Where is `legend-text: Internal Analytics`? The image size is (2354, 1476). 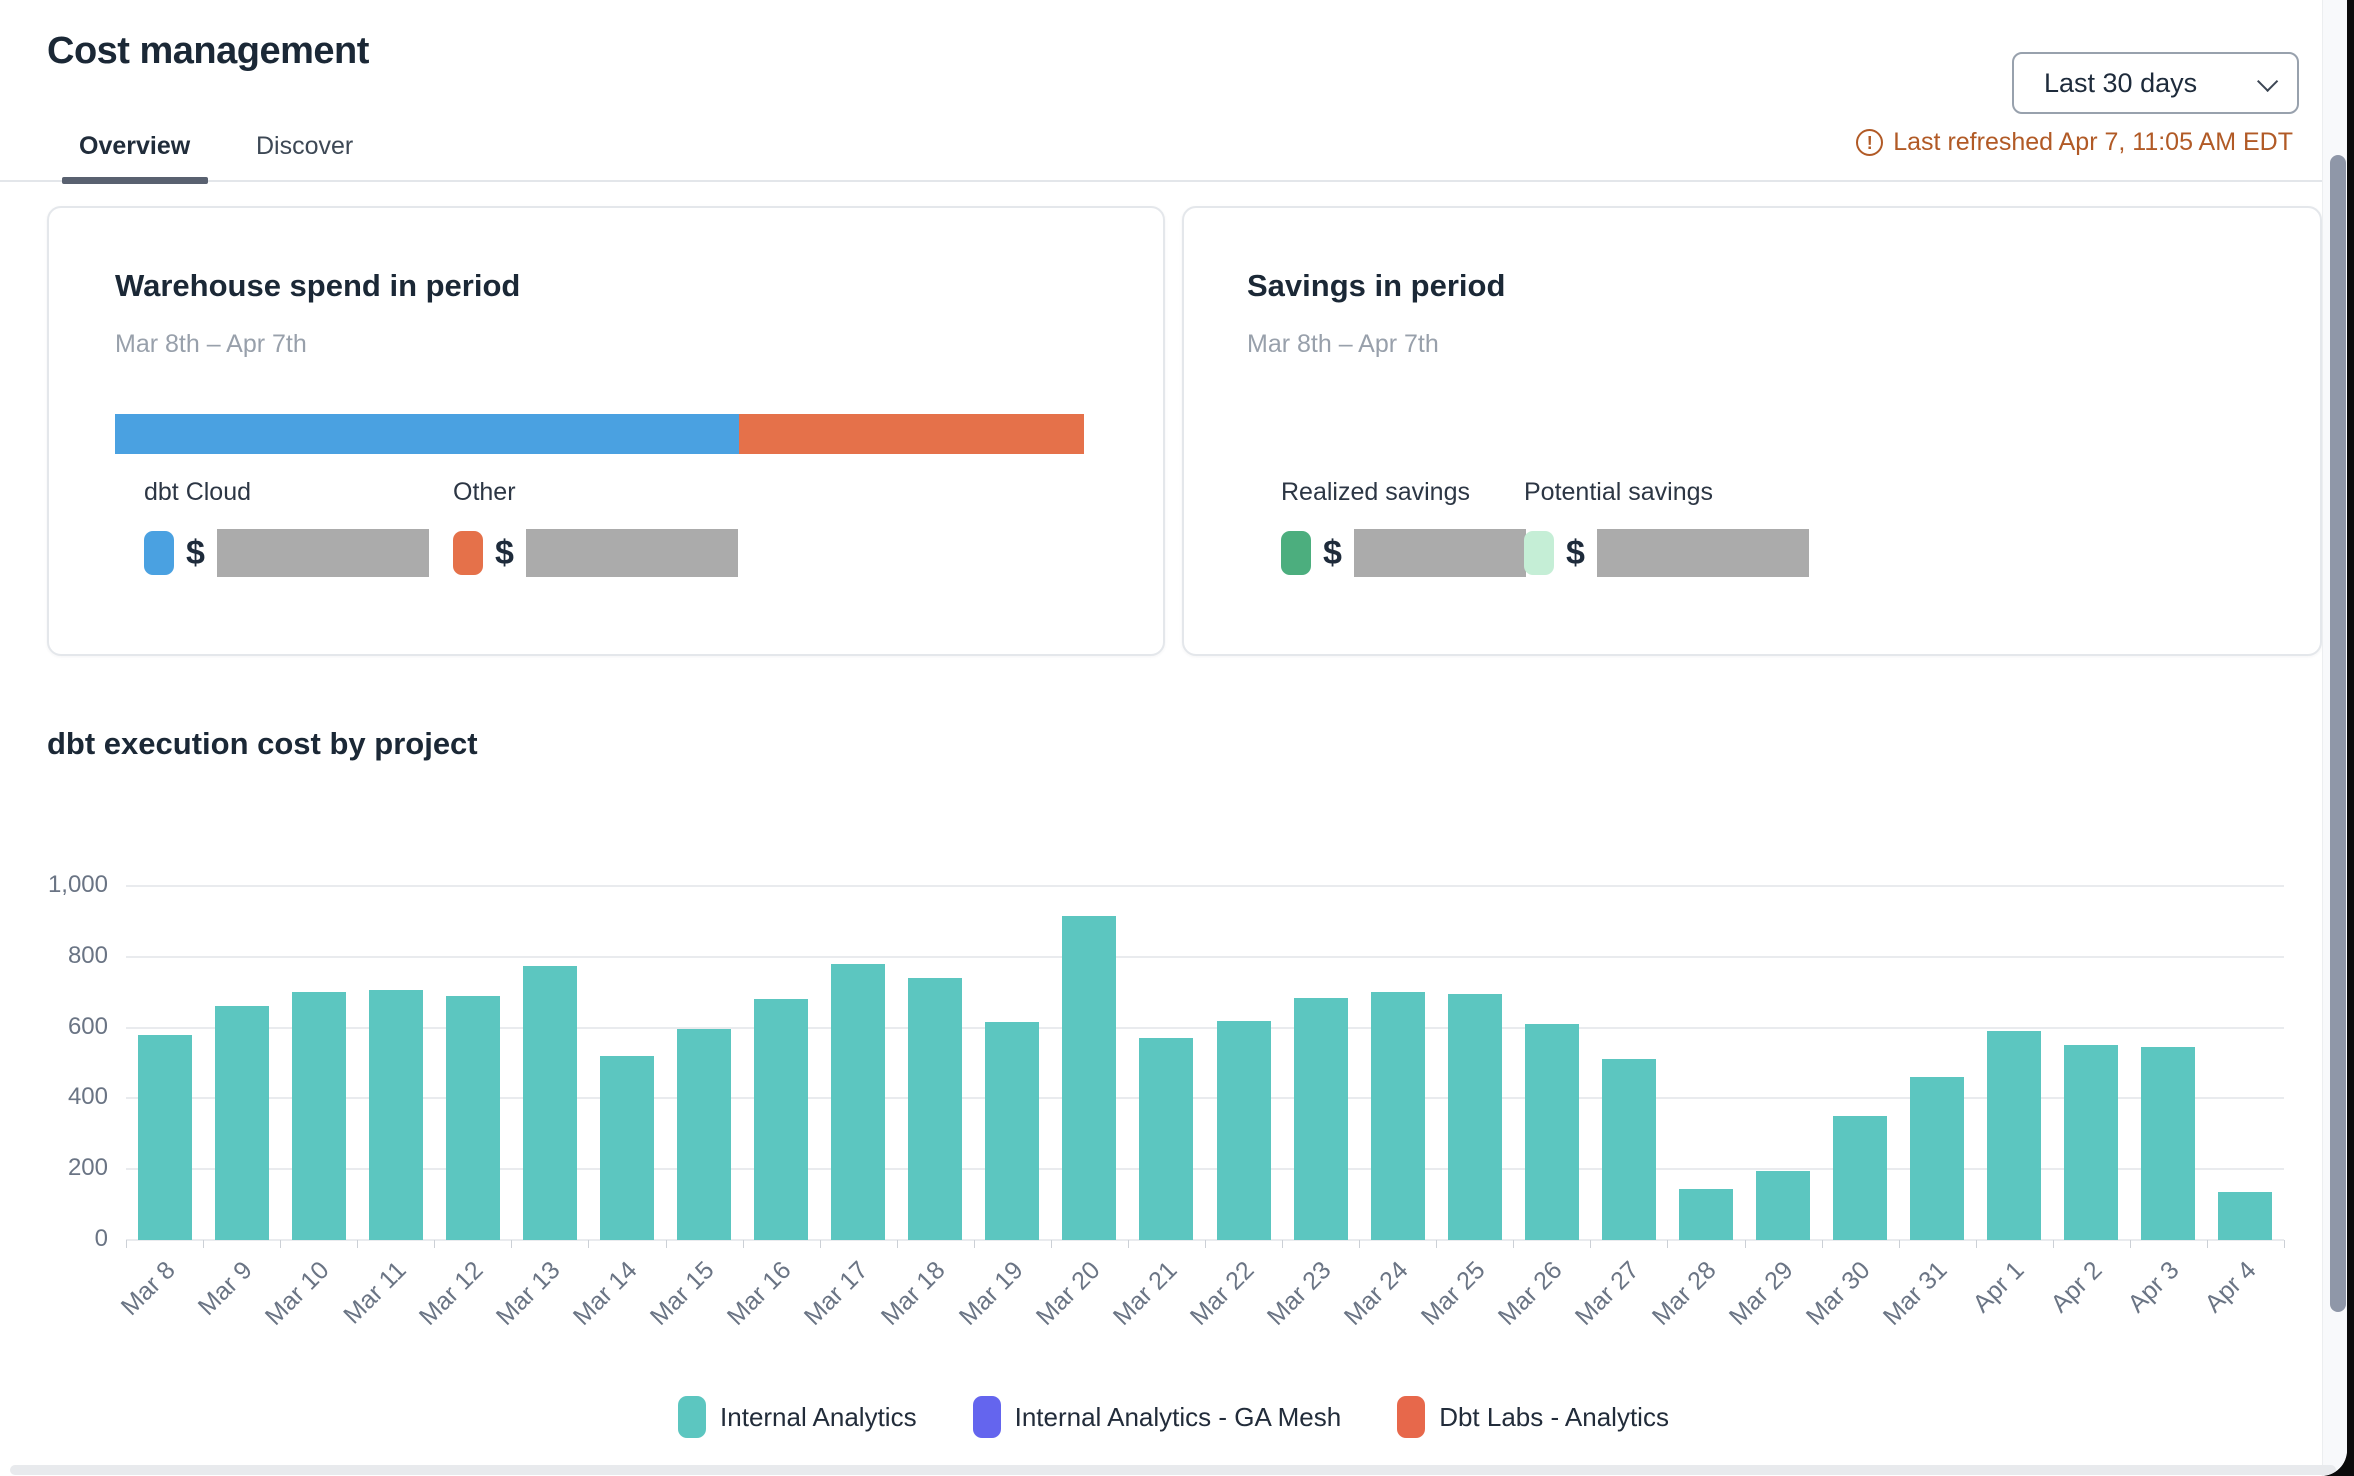 legend-text: Internal Analytics is located at coordinates (818, 1416).